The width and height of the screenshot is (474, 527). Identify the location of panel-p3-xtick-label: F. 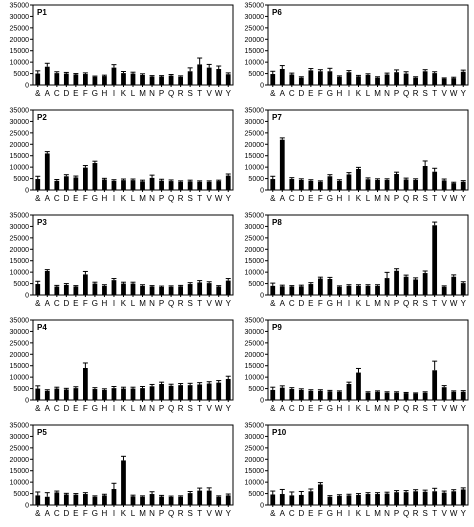
(85, 303).